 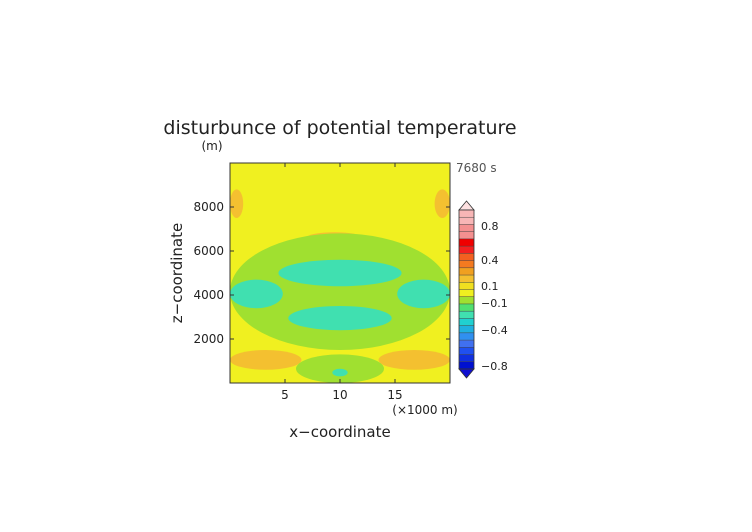 What do you see at coordinates (208, 207) in the screenshot?
I see `y-tick-label: 8000` at bounding box center [208, 207].